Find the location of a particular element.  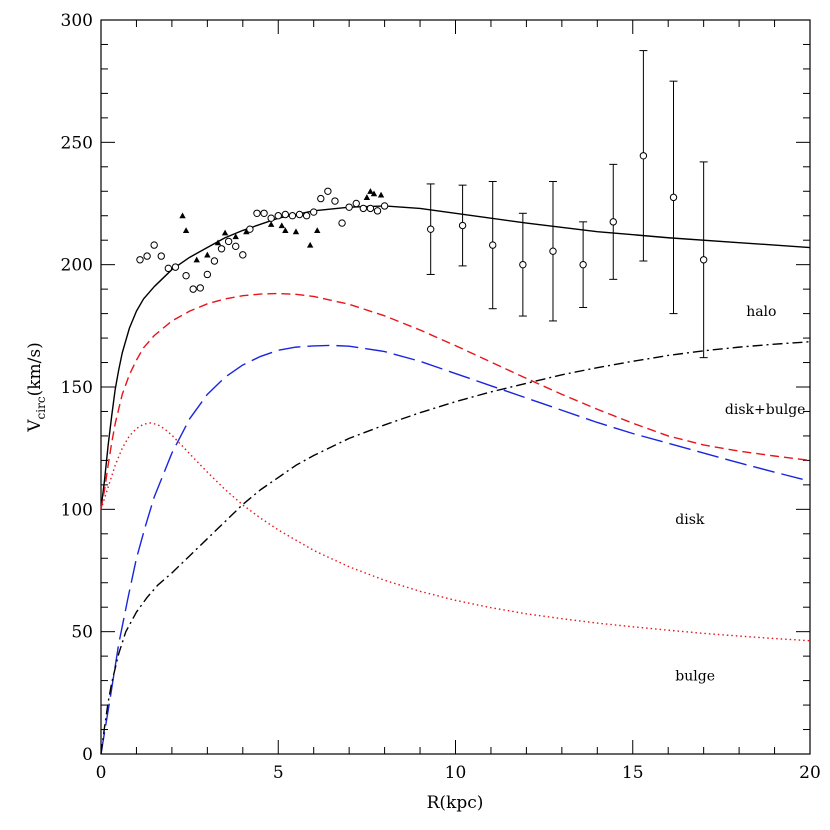

x-tick-label: 5 is located at coordinates (278, 773).